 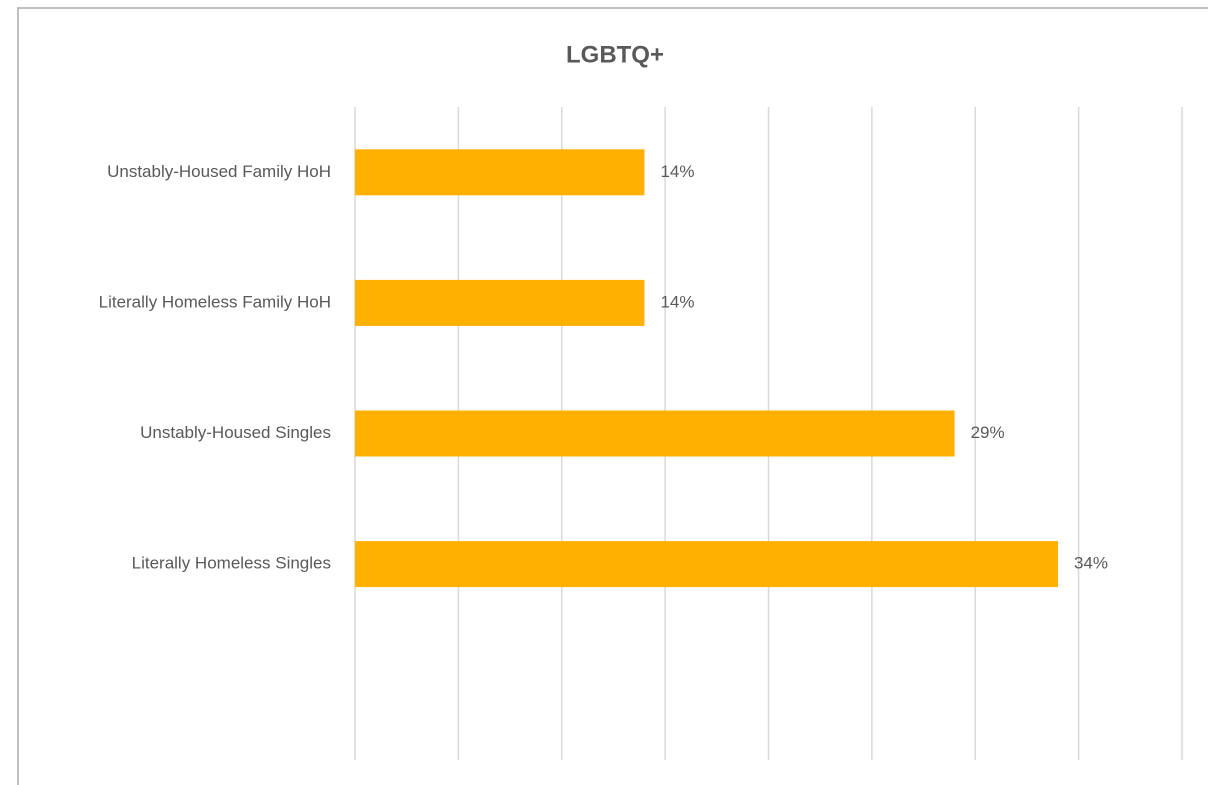 What do you see at coordinates (615, 54) in the screenshot?
I see `chart-title: LGBTQ+` at bounding box center [615, 54].